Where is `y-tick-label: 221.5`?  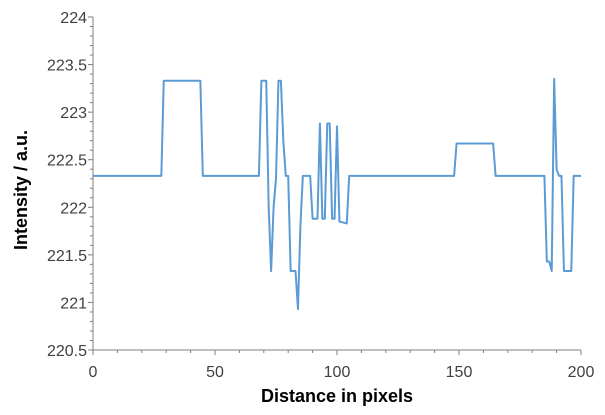
y-tick-label: 221.5 is located at coordinates (67, 256).